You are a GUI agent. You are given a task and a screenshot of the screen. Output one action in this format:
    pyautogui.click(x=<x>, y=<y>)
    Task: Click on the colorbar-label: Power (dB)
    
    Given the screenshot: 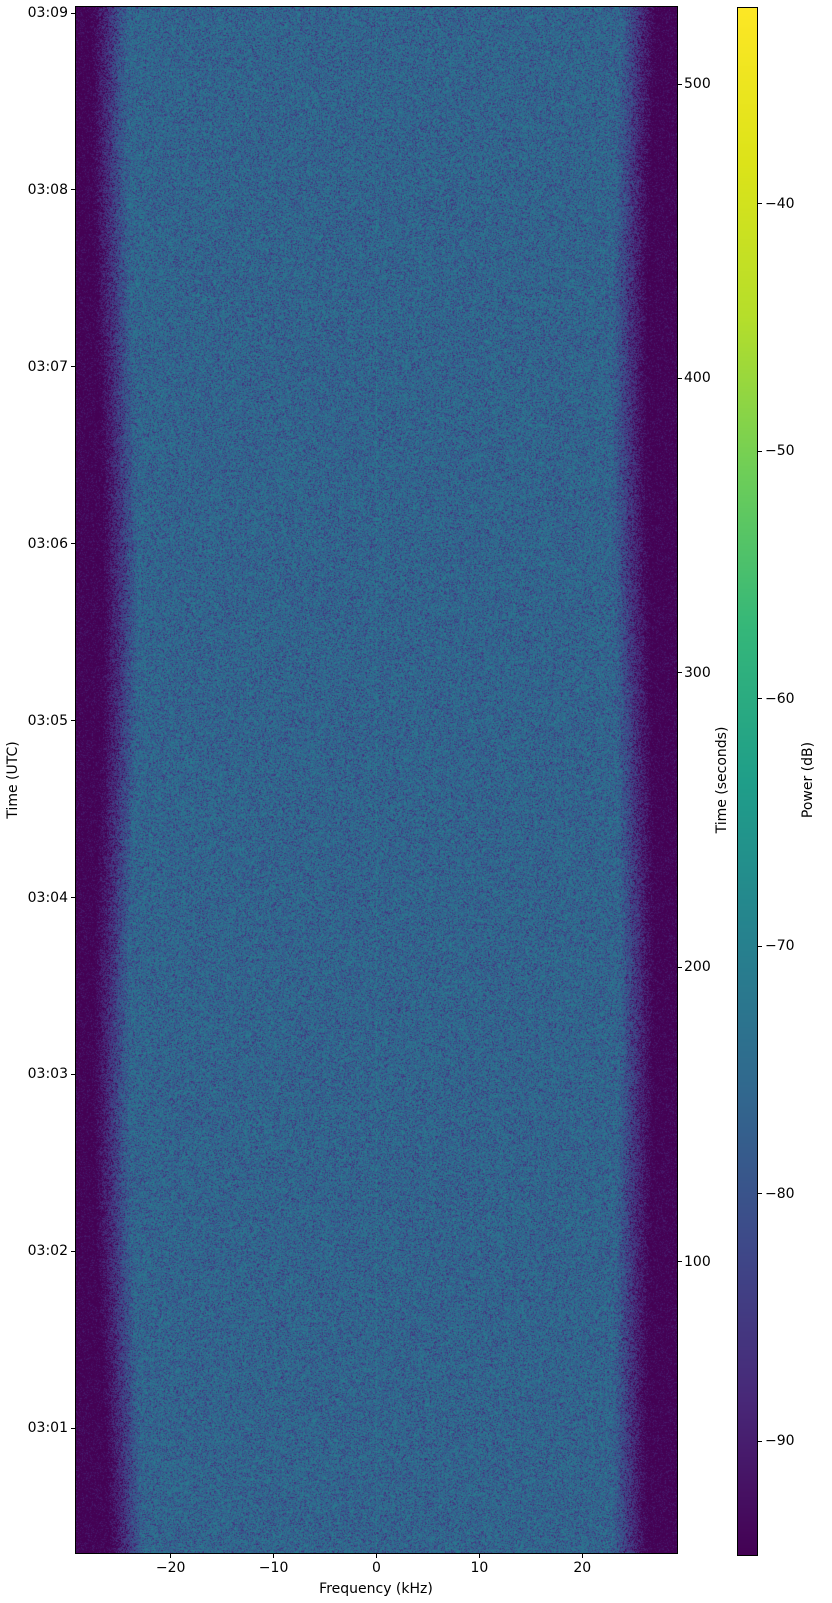 What is the action you would take?
    pyautogui.click(x=808, y=780)
    